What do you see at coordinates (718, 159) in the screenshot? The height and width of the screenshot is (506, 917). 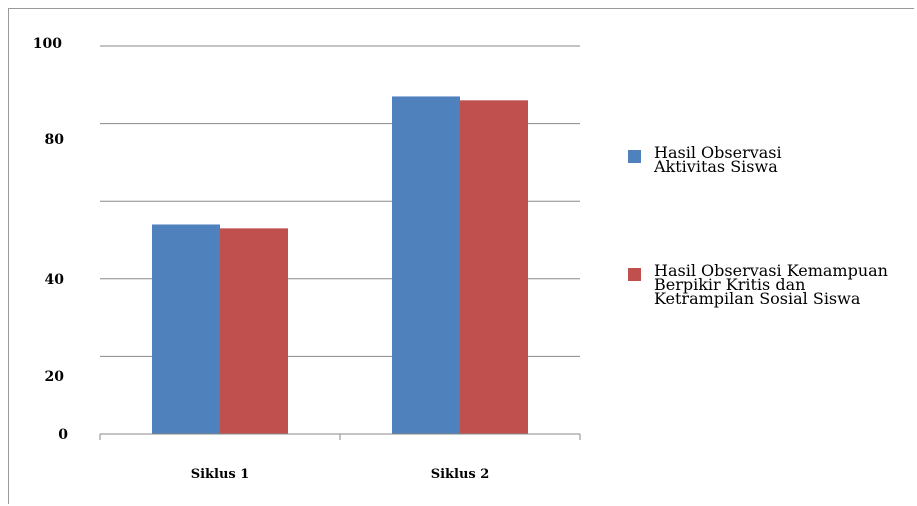 I see `legend-label: Hasil Observasi Aktivitas Siswa` at bounding box center [718, 159].